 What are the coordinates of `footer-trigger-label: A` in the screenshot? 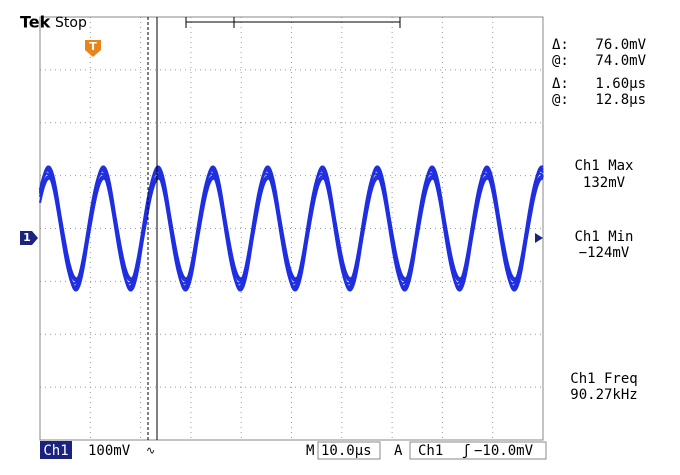 It's located at (398, 451).